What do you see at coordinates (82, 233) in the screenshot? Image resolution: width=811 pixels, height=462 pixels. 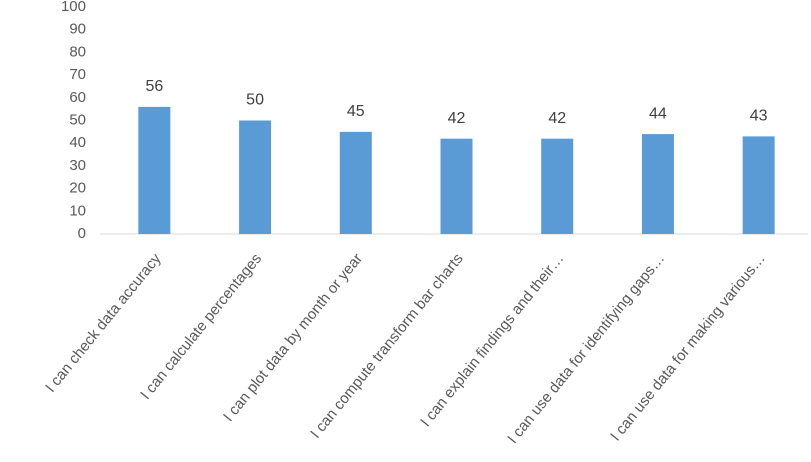 I see `y-tick-label: 0` at bounding box center [82, 233].